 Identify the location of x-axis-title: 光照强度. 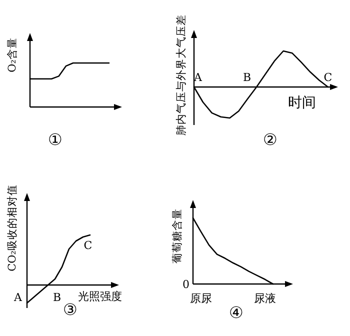
(100, 296).